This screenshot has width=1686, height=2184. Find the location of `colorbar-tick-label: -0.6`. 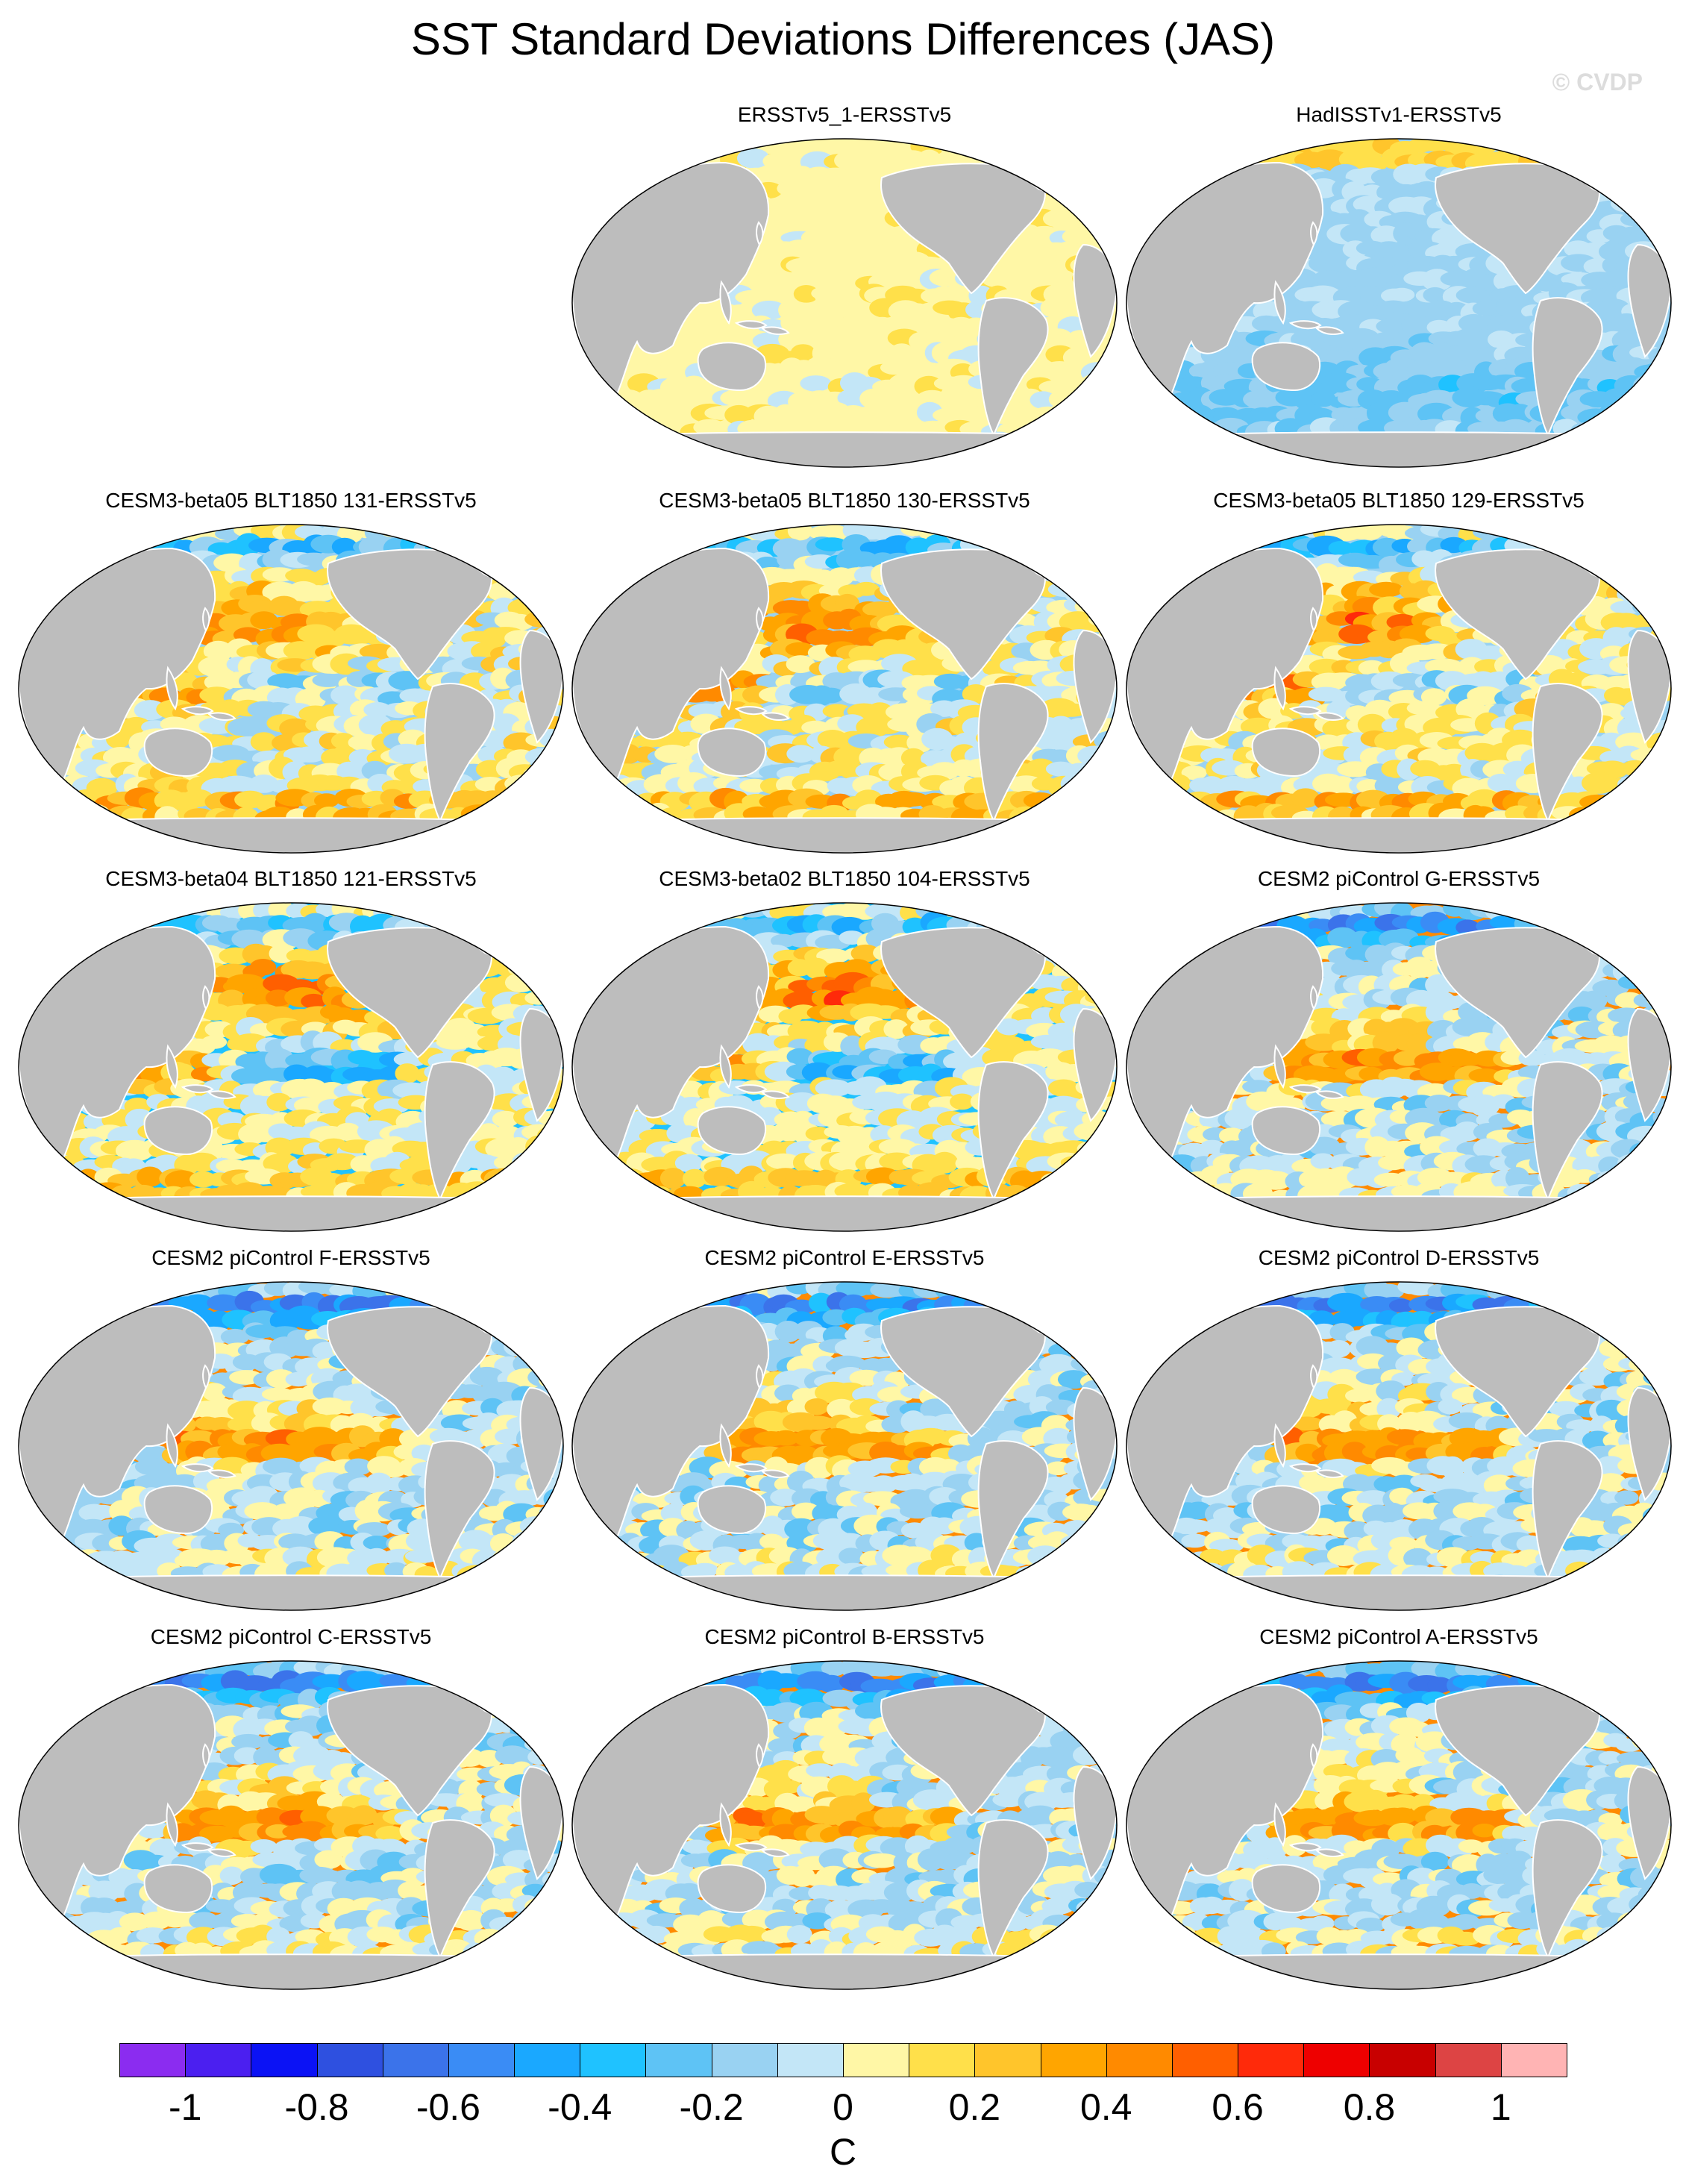

colorbar-tick-label: -0.6 is located at coordinates (448, 2107).